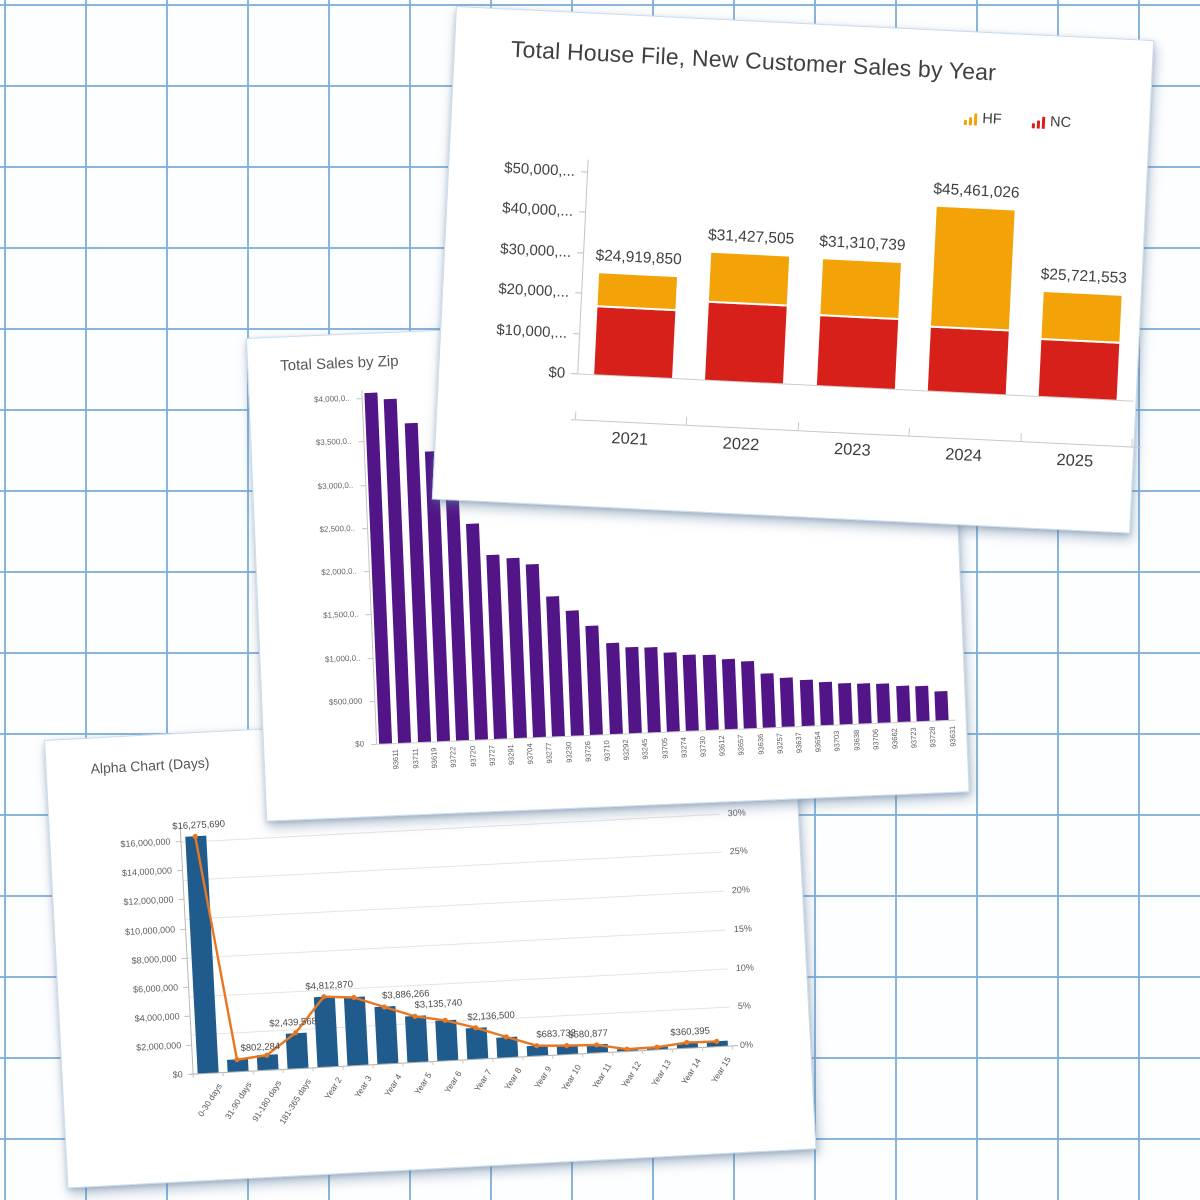  What do you see at coordinates (530, 754) in the screenshot?
I see `x-axis-zip-label: 93704` at bounding box center [530, 754].